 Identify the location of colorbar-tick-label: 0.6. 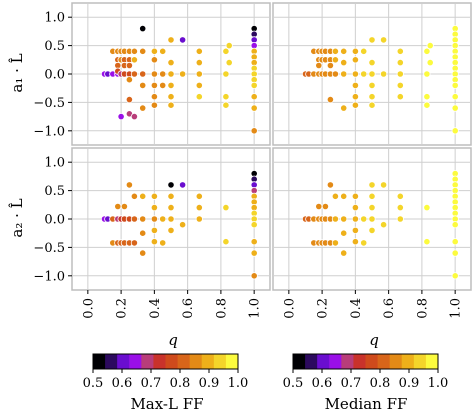
(122, 383).